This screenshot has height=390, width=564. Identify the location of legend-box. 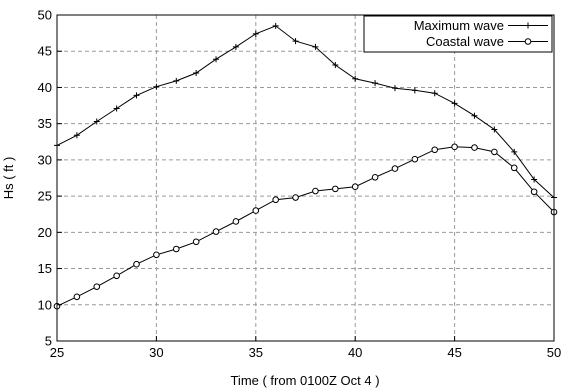
(458, 34).